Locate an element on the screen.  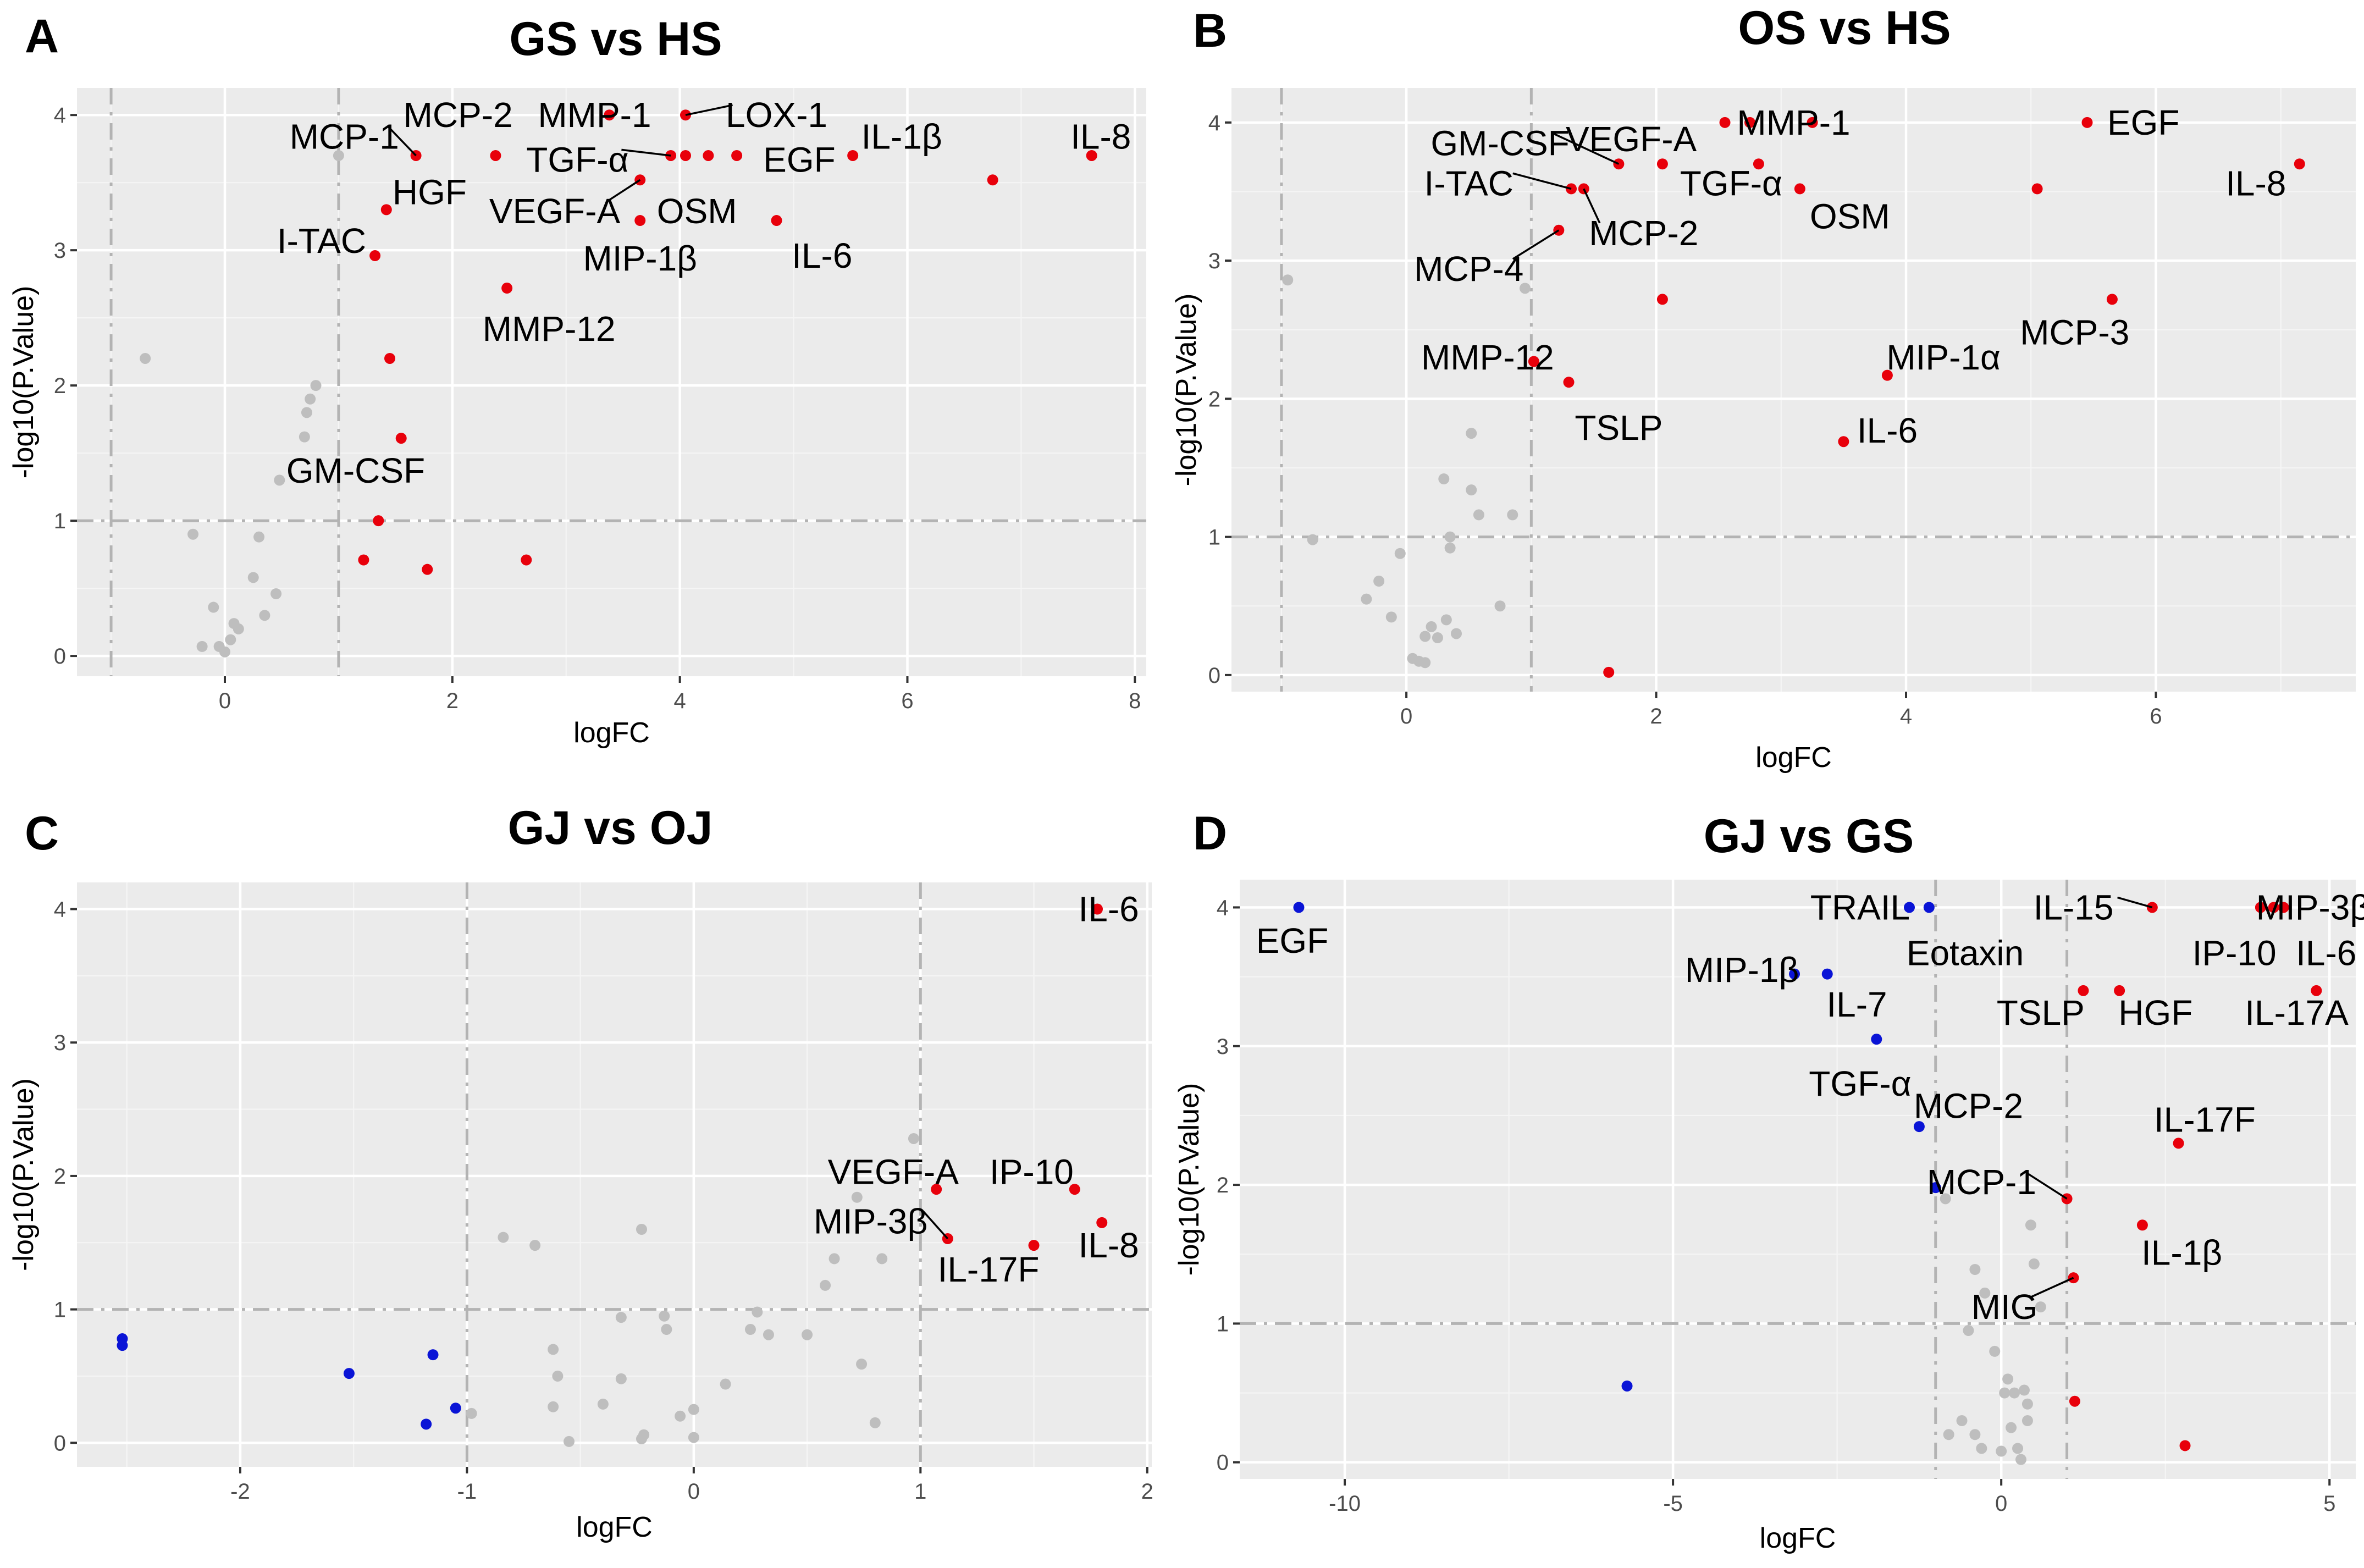
panel-letter: C is located at coordinates (42, 834).